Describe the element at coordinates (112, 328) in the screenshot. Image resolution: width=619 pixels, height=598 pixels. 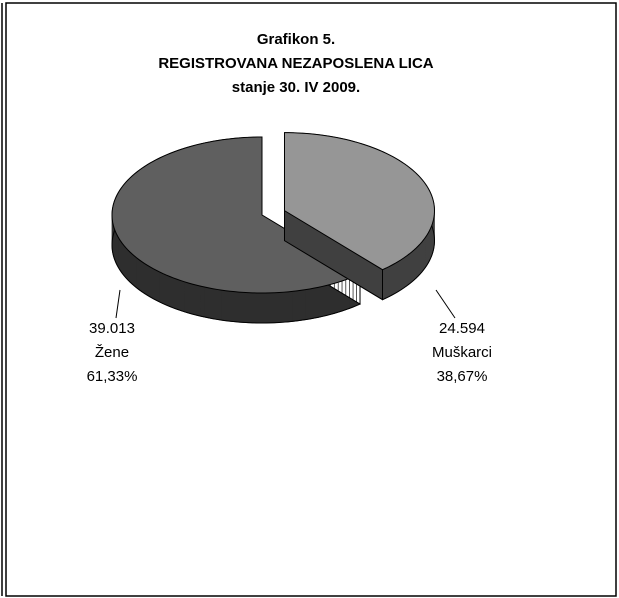
I see `data-label: 39.013` at that location.